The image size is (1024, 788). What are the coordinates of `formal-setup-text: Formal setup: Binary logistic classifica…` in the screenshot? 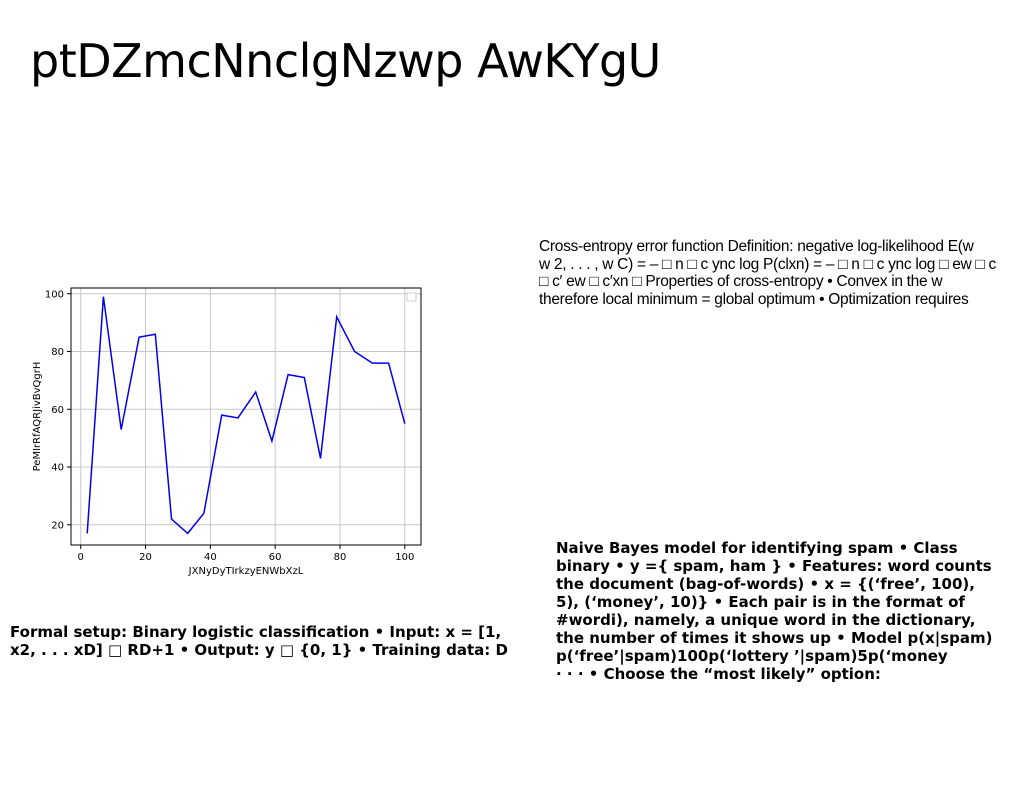 It's located at (275, 641).